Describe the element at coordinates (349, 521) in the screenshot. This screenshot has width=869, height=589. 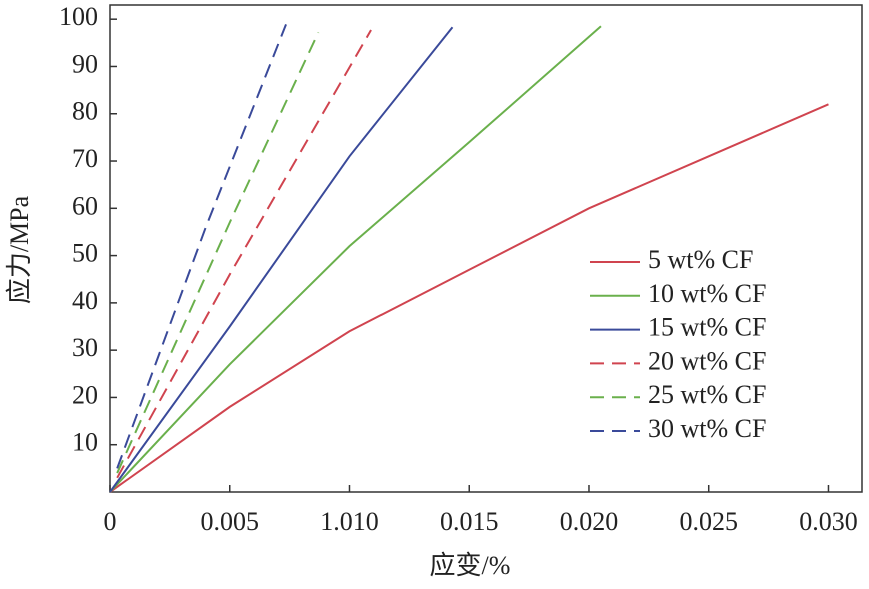
I see `x-tick-label: 1.010` at that location.